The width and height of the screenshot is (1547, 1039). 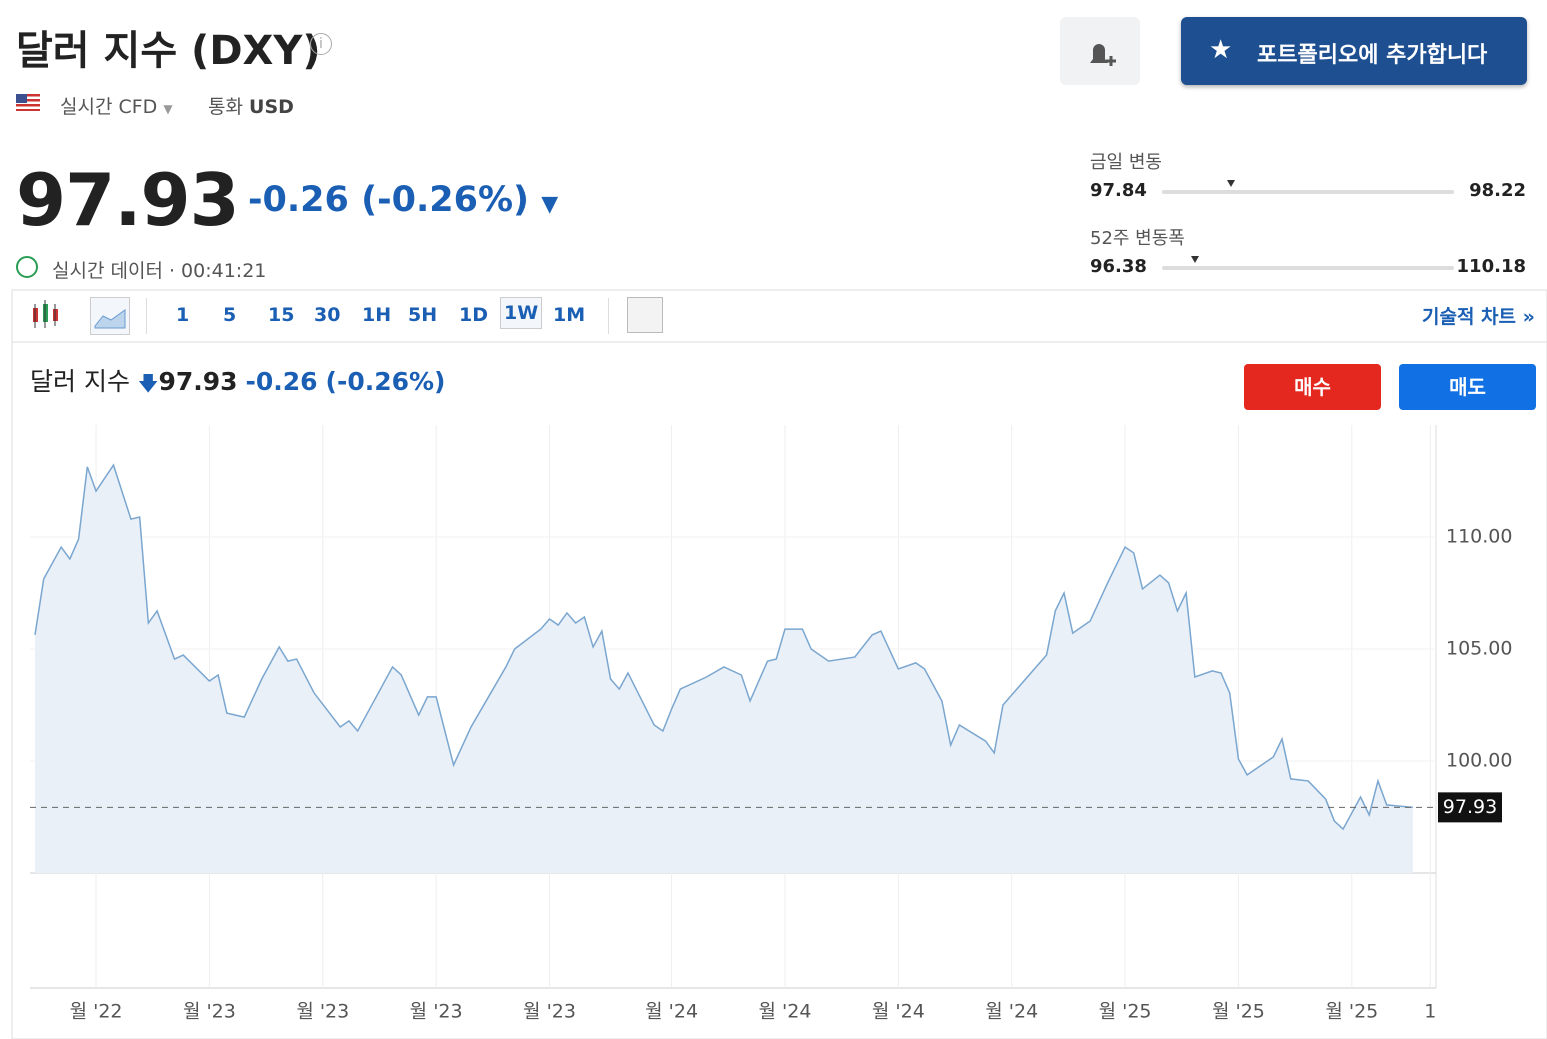 What do you see at coordinates (45, 314) in the screenshot?
I see `candle-svg` at bounding box center [45, 314].